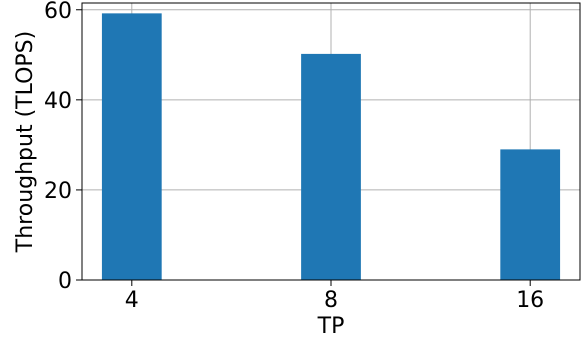 Image resolution: width=584 pixels, height=339 pixels. I want to click on y-tick-label-0: 0, so click(65, 281).